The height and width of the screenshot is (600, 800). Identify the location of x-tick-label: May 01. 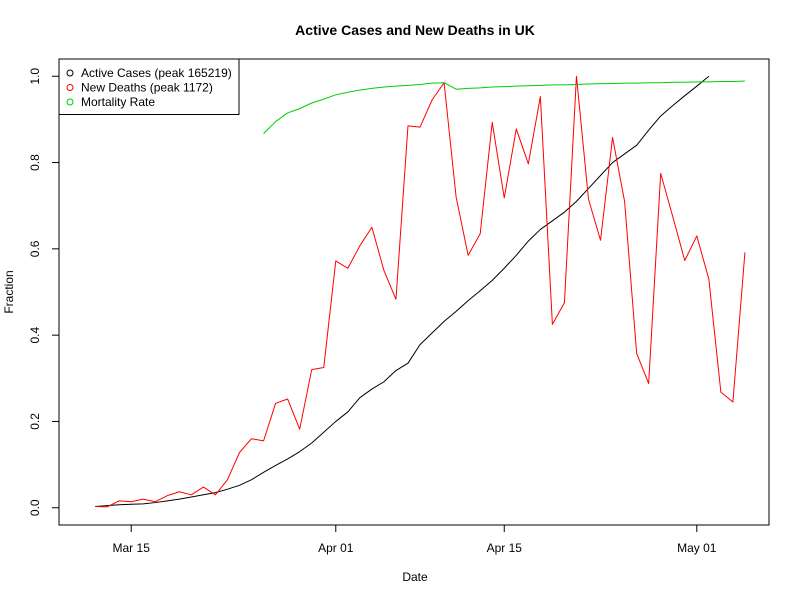
(697, 548).